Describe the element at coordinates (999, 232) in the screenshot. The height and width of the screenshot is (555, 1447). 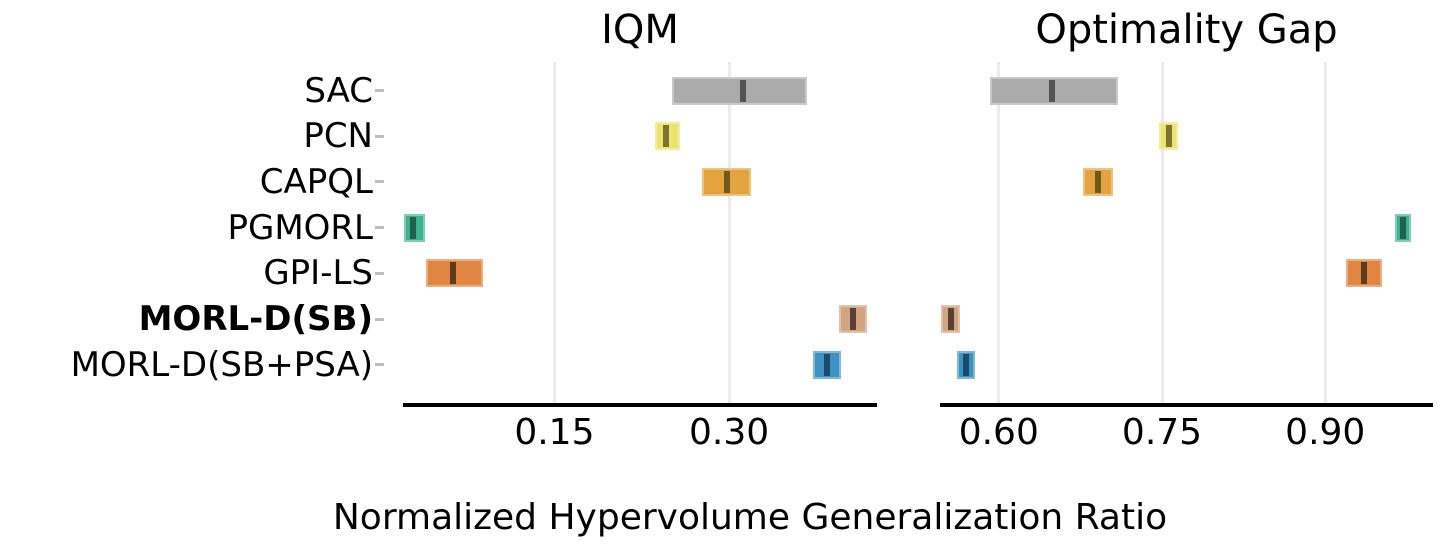
I see `gridline-0.60` at that location.